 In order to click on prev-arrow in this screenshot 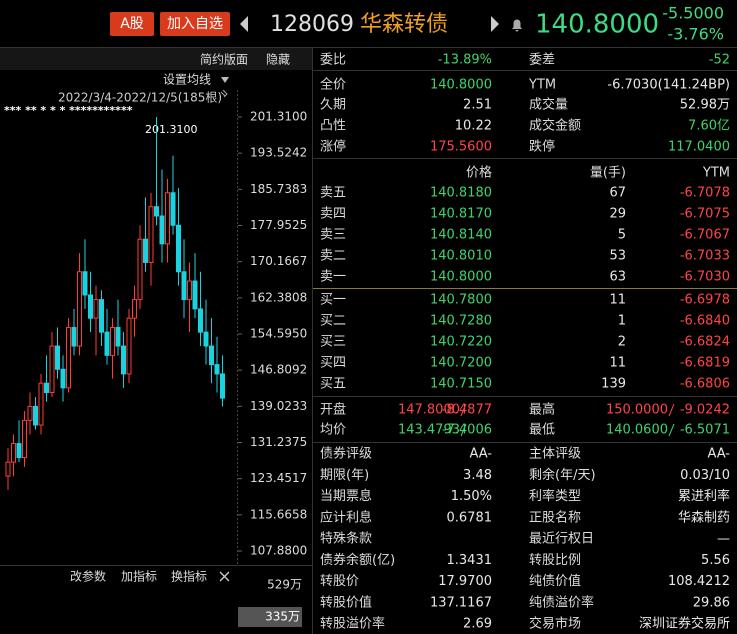, I will do `click(244, 24)`.